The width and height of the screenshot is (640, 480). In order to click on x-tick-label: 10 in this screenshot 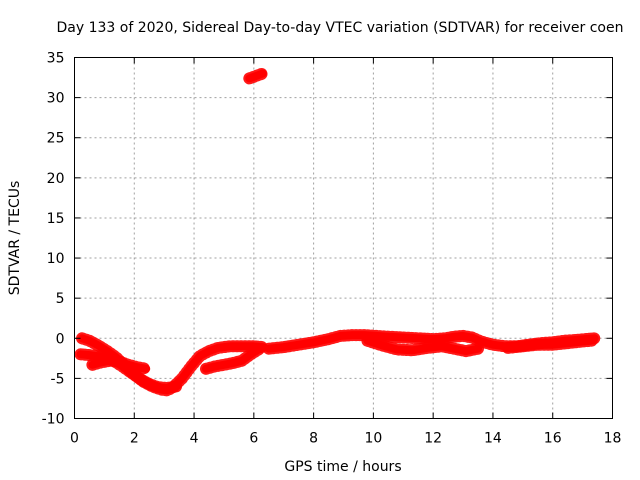, I will do `click(373, 439)`.